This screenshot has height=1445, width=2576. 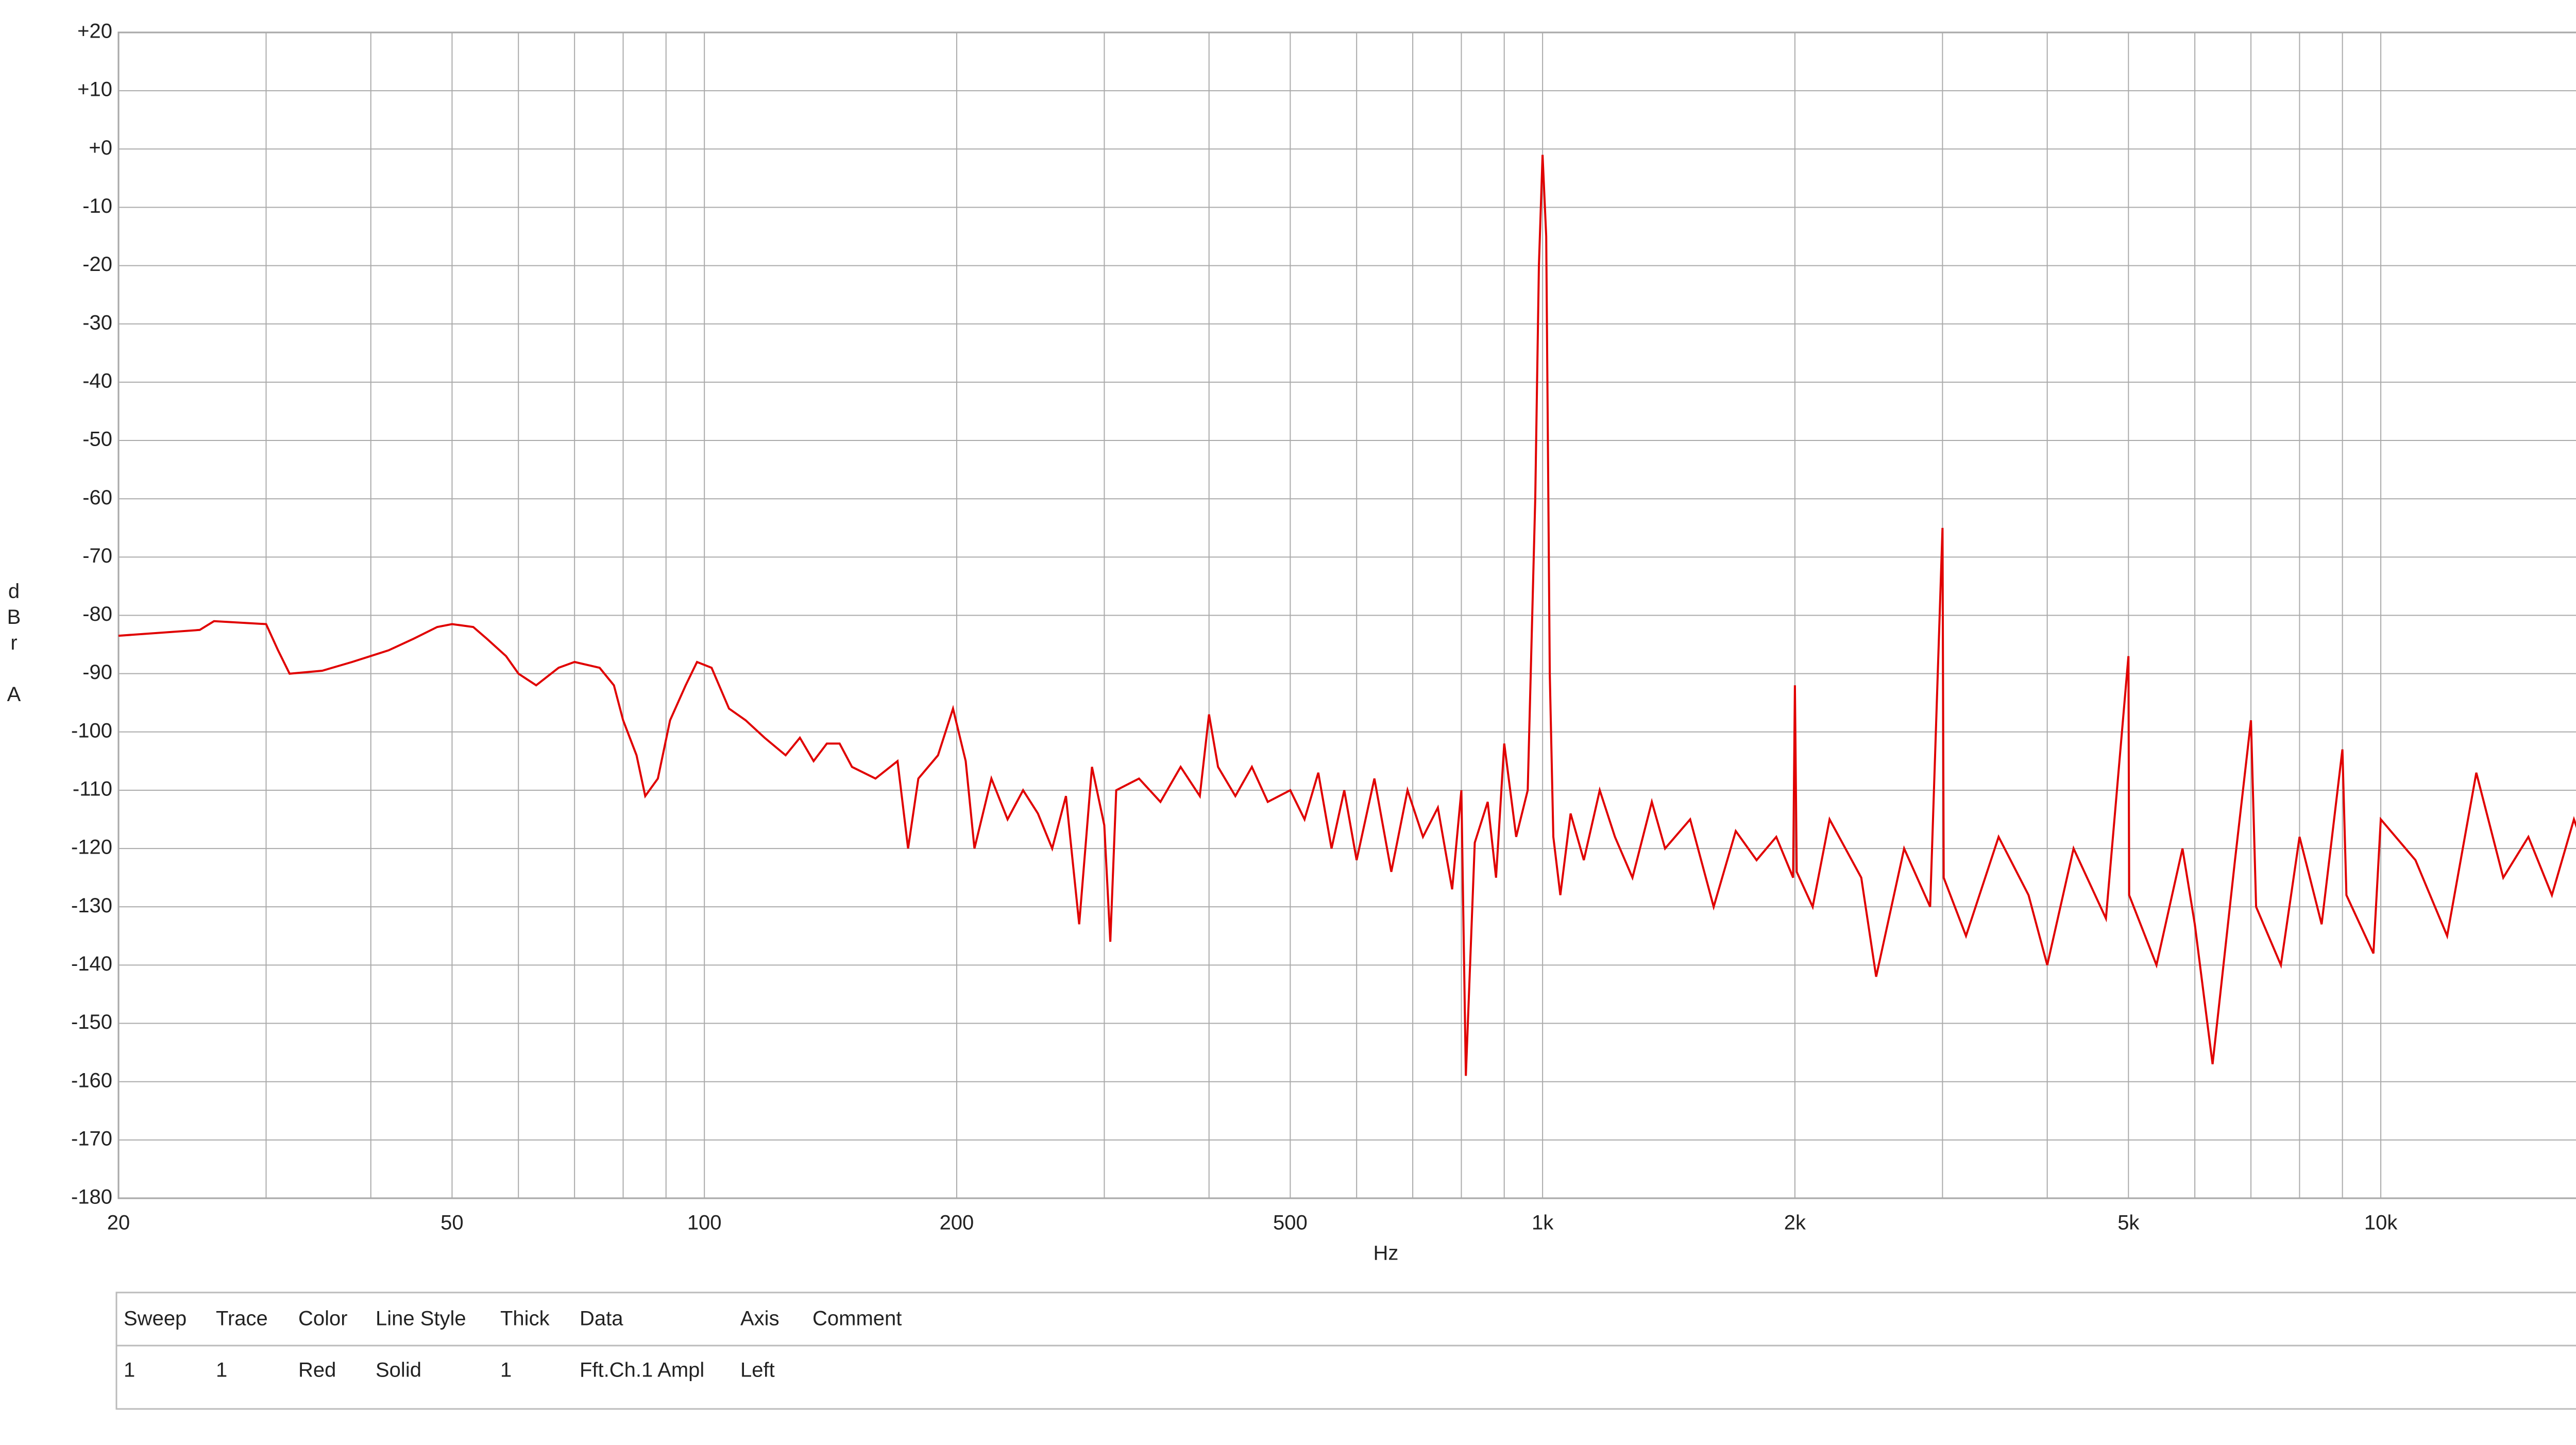 What do you see at coordinates (91, 1138) in the screenshot?
I see `y-tick-label: -170` at bounding box center [91, 1138].